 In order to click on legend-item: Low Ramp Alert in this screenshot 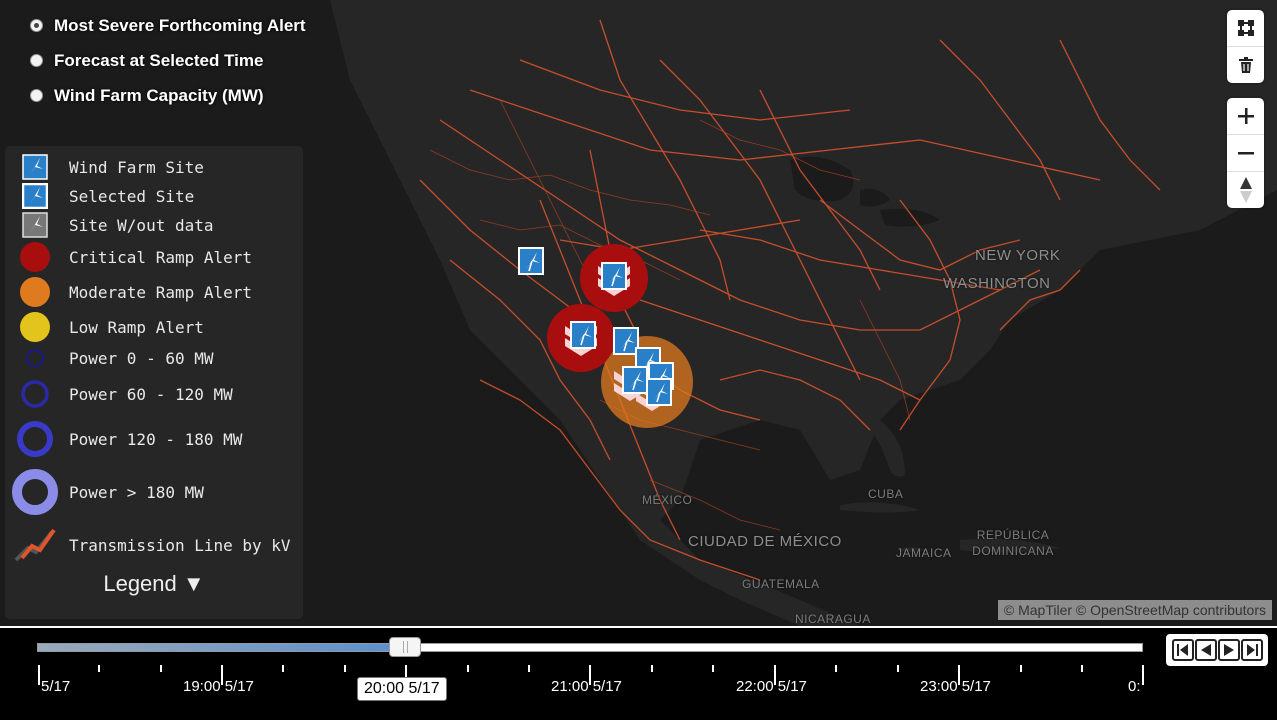, I will do `click(104, 327)`.